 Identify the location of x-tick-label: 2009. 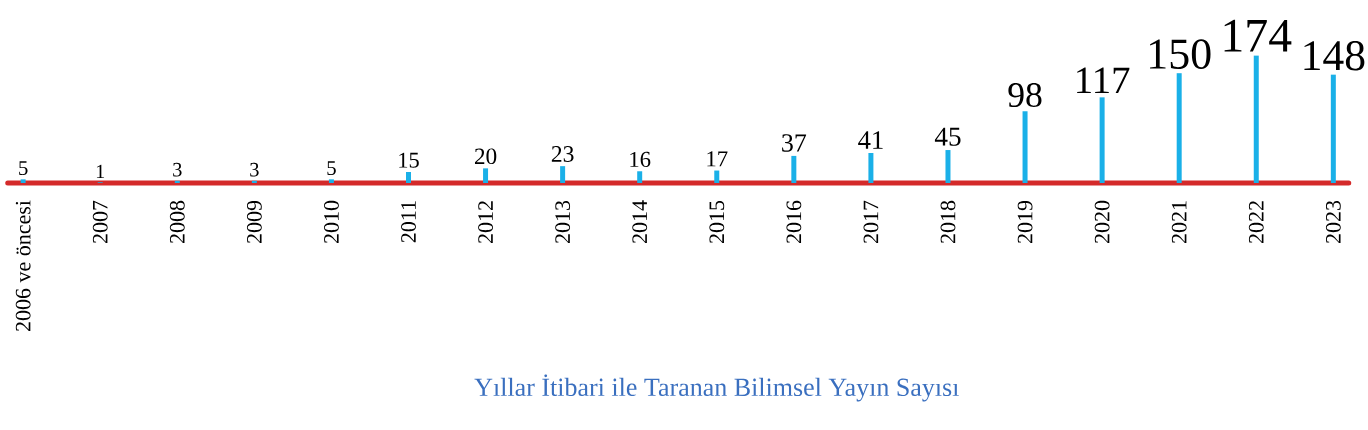
(254, 222).